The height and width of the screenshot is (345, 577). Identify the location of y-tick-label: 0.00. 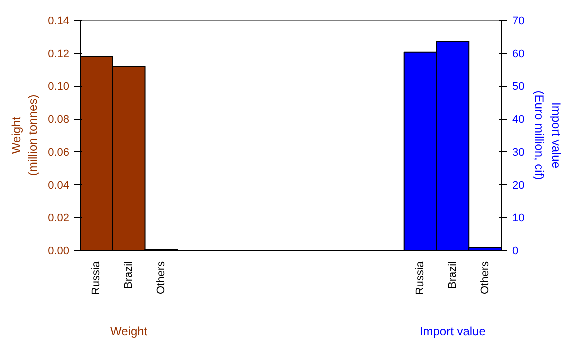
(59, 252).